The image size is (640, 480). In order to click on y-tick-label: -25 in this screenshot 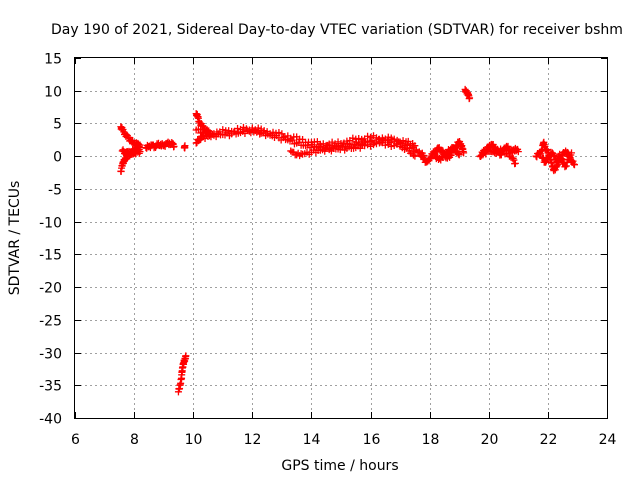, I will do `click(50, 322)`.